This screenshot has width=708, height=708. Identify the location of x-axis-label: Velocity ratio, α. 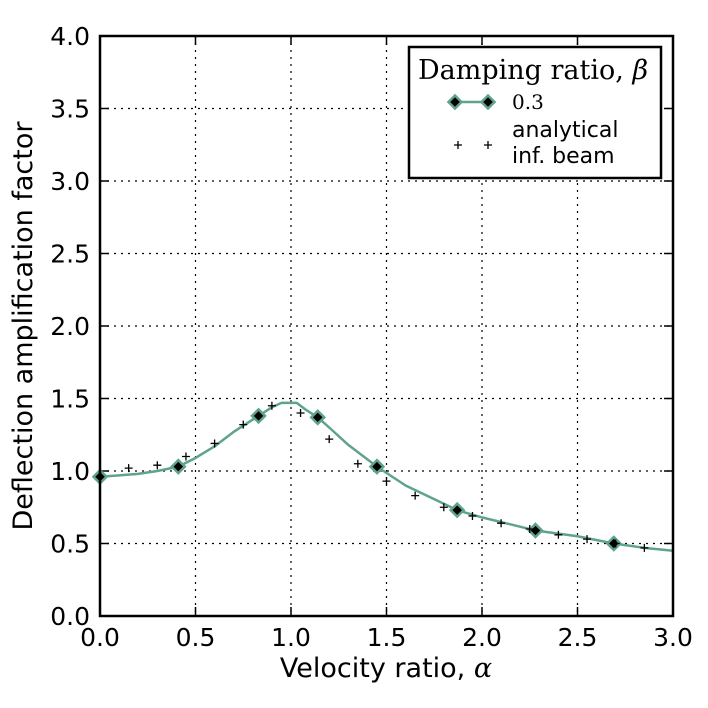
(386, 668).